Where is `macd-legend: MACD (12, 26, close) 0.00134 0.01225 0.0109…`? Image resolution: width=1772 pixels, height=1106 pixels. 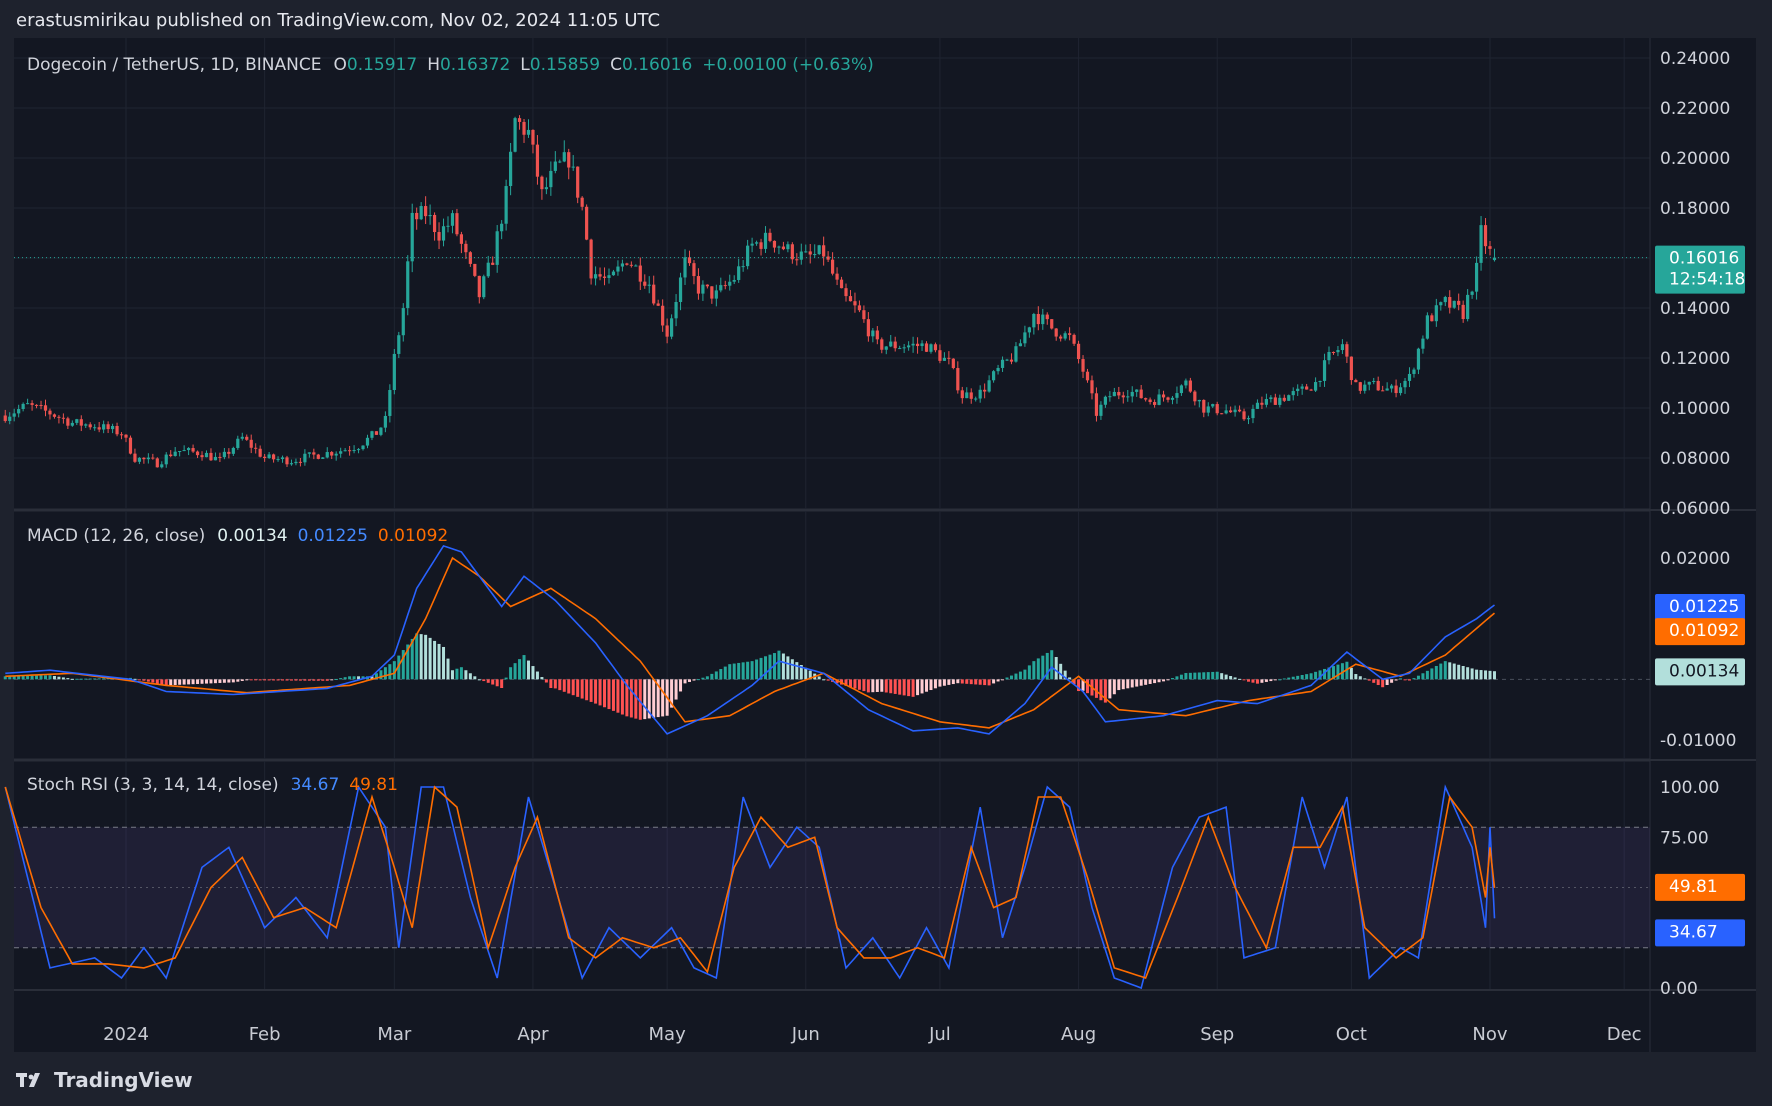 macd-legend: MACD (12, 26, close) 0.00134 0.01225 0.0109… is located at coordinates (237, 536).